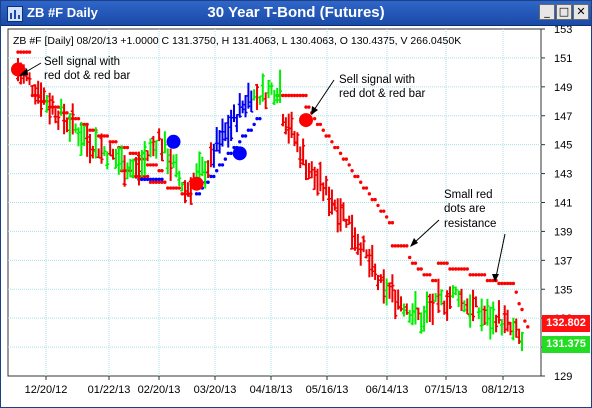 The width and height of the screenshot is (592, 408). Describe the element at coordinates (382, 94) in the screenshot. I see `annotation-line: red dot & red bar` at that location.